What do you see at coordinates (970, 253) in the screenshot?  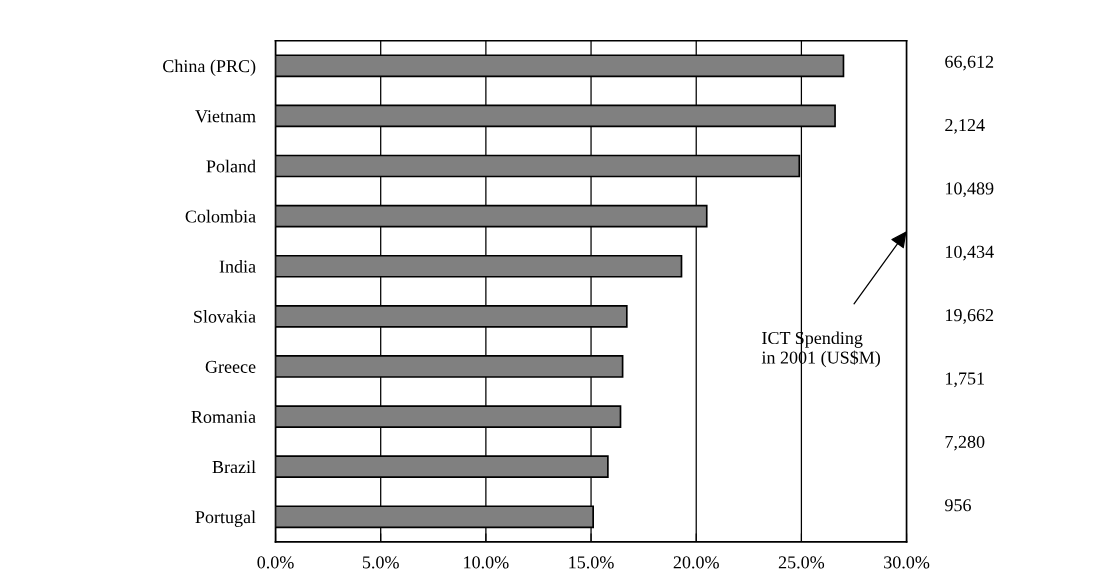 I see `text: 10,434` at bounding box center [970, 253].